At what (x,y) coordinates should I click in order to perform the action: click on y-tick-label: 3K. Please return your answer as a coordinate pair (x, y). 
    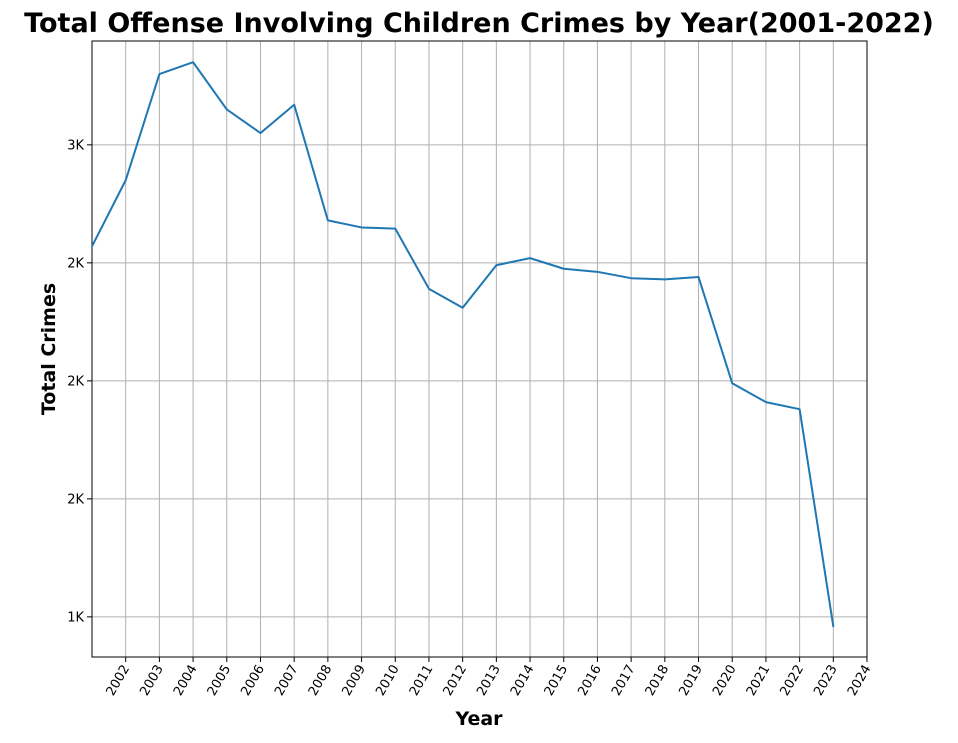
    Looking at the image, I should click on (75, 145).